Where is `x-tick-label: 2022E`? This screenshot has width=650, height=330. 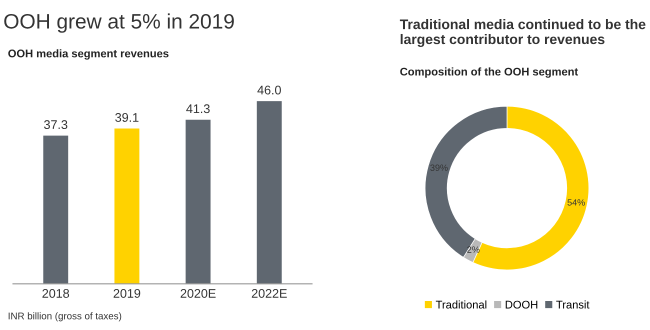 x-tick-label: 2022E is located at coordinates (269, 293).